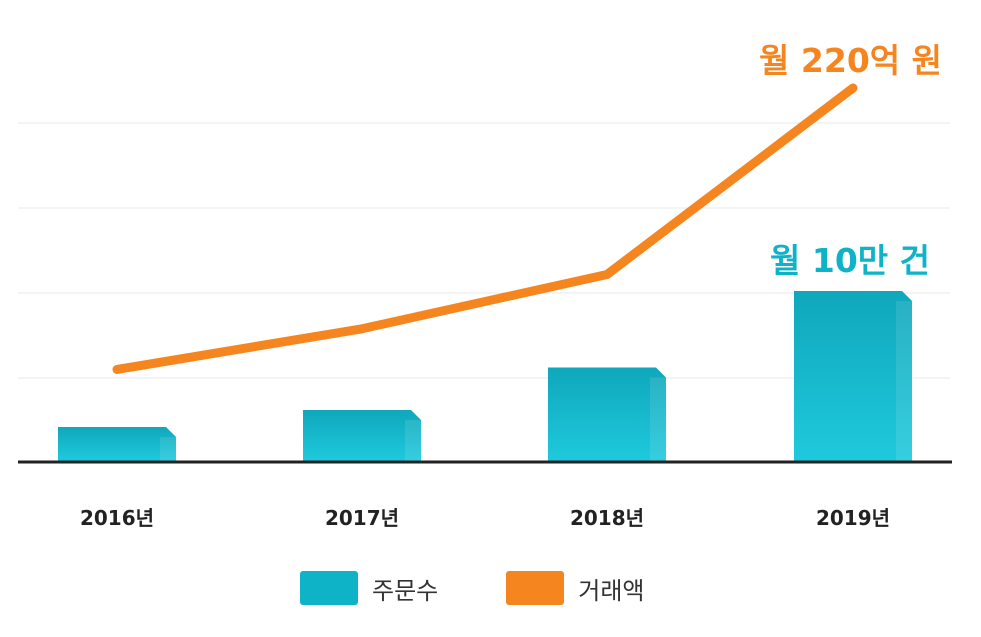  Describe the element at coordinates (575, 588) in the screenshot. I see `legend-item-transaction: 거래액` at that location.